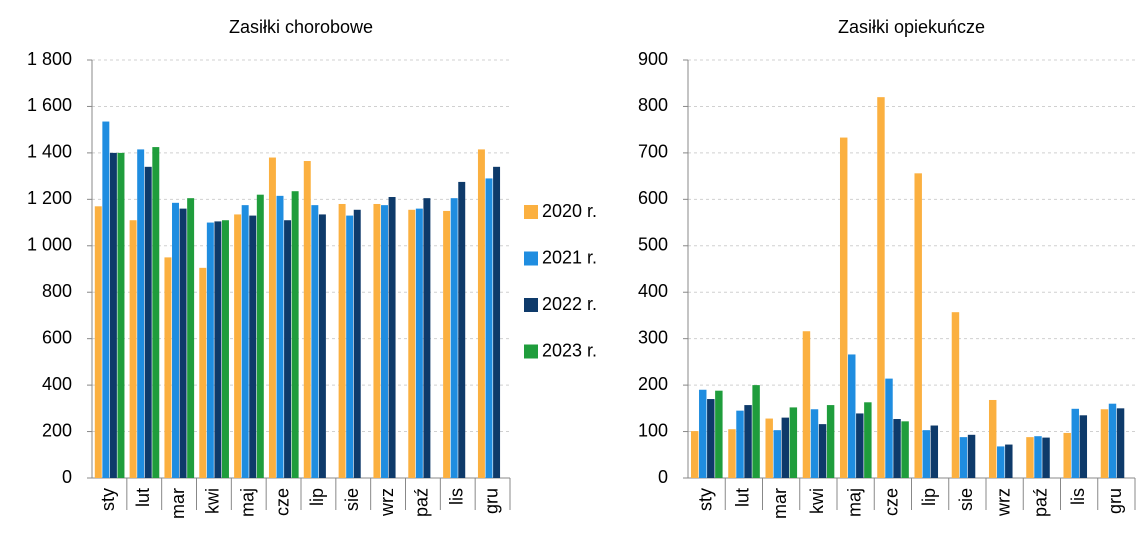  What do you see at coordinates (57, 337) in the screenshot?
I see `y-tick-label: 600` at bounding box center [57, 337].